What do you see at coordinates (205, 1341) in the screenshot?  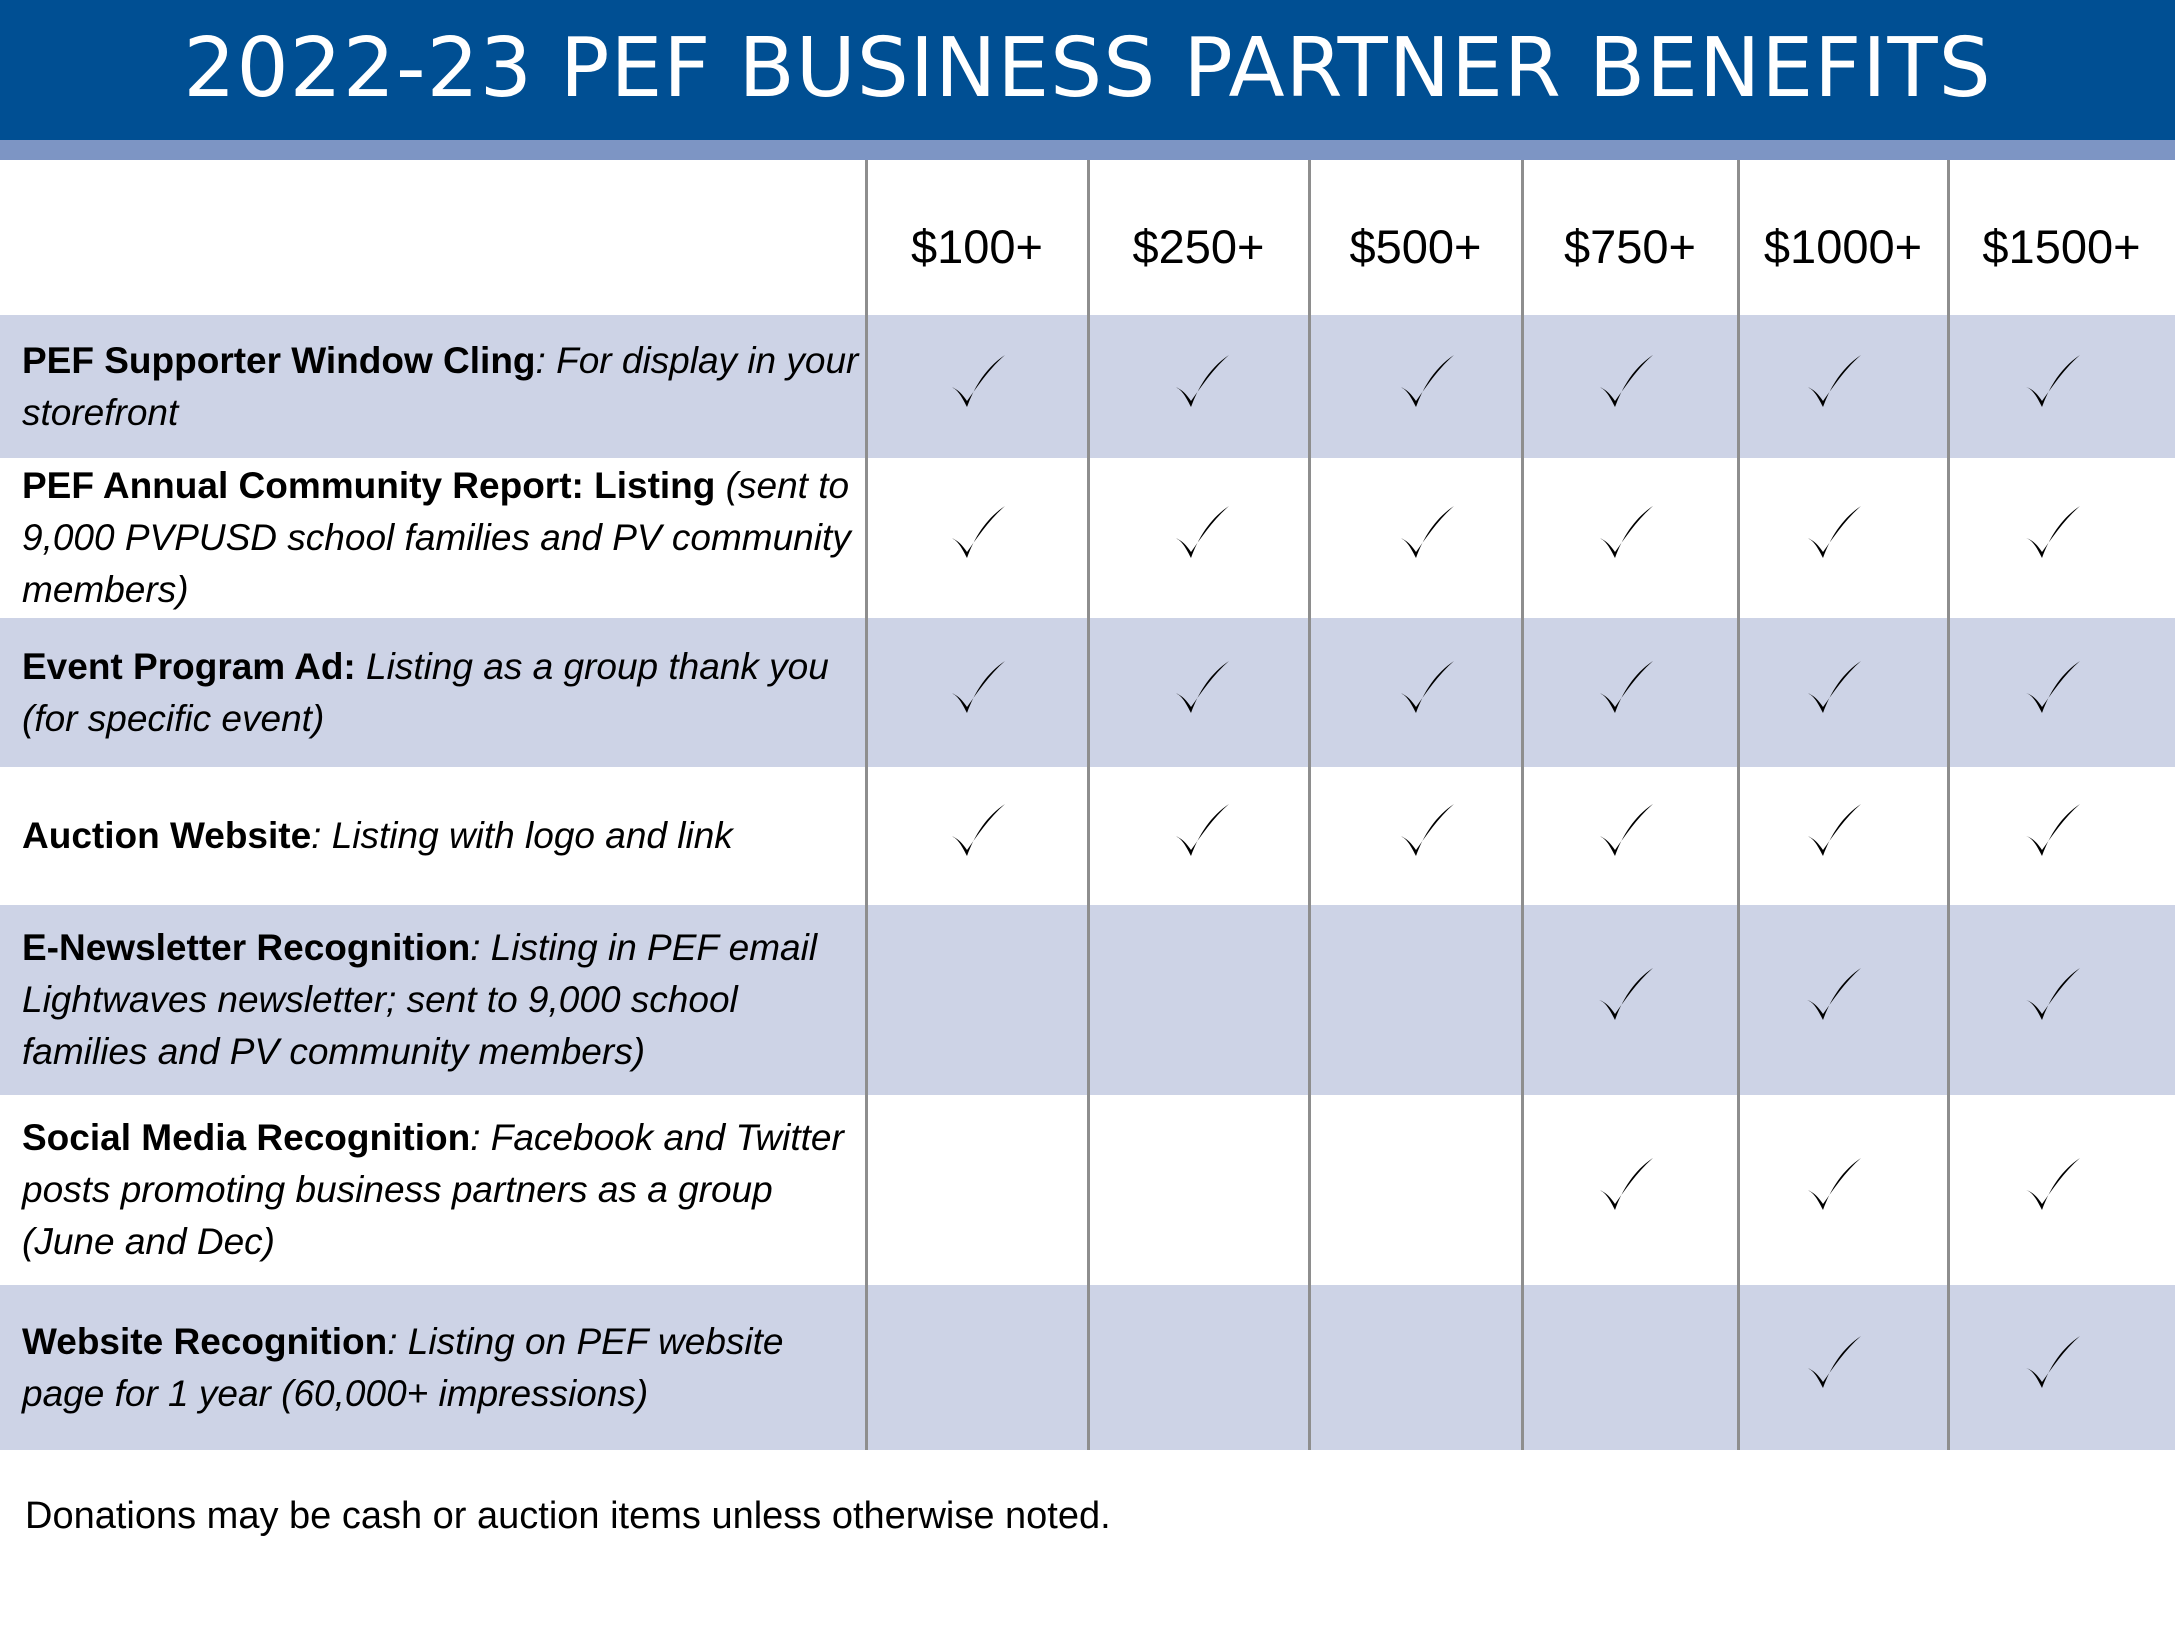 I see `benefit-name: Website Recognition` at bounding box center [205, 1341].